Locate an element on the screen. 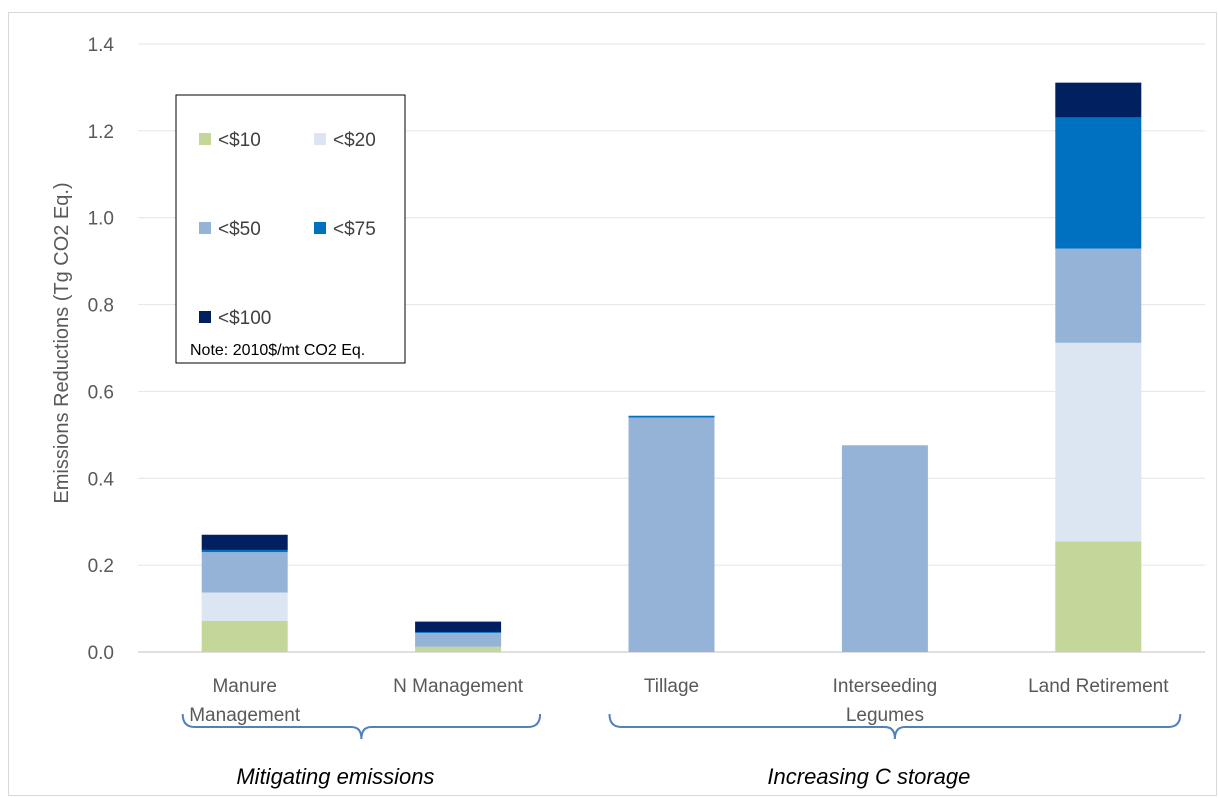 This screenshot has height=798, width=1219. y-tick-label: 1.2 is located at coordinates (101, 132).